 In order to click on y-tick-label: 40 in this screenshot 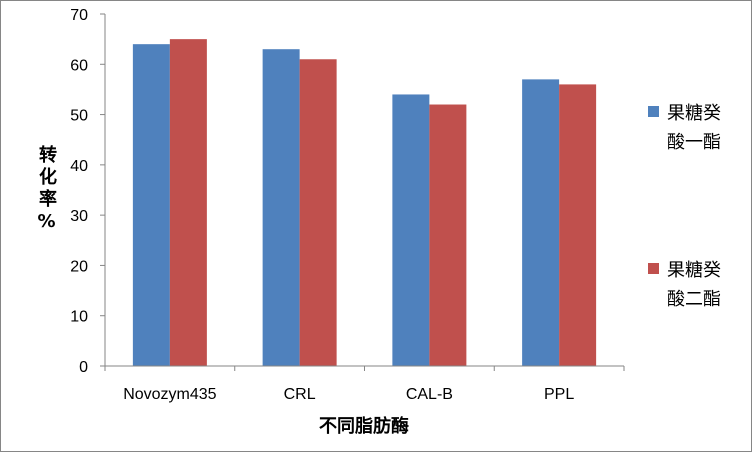, I will do `click(79, 166)`.